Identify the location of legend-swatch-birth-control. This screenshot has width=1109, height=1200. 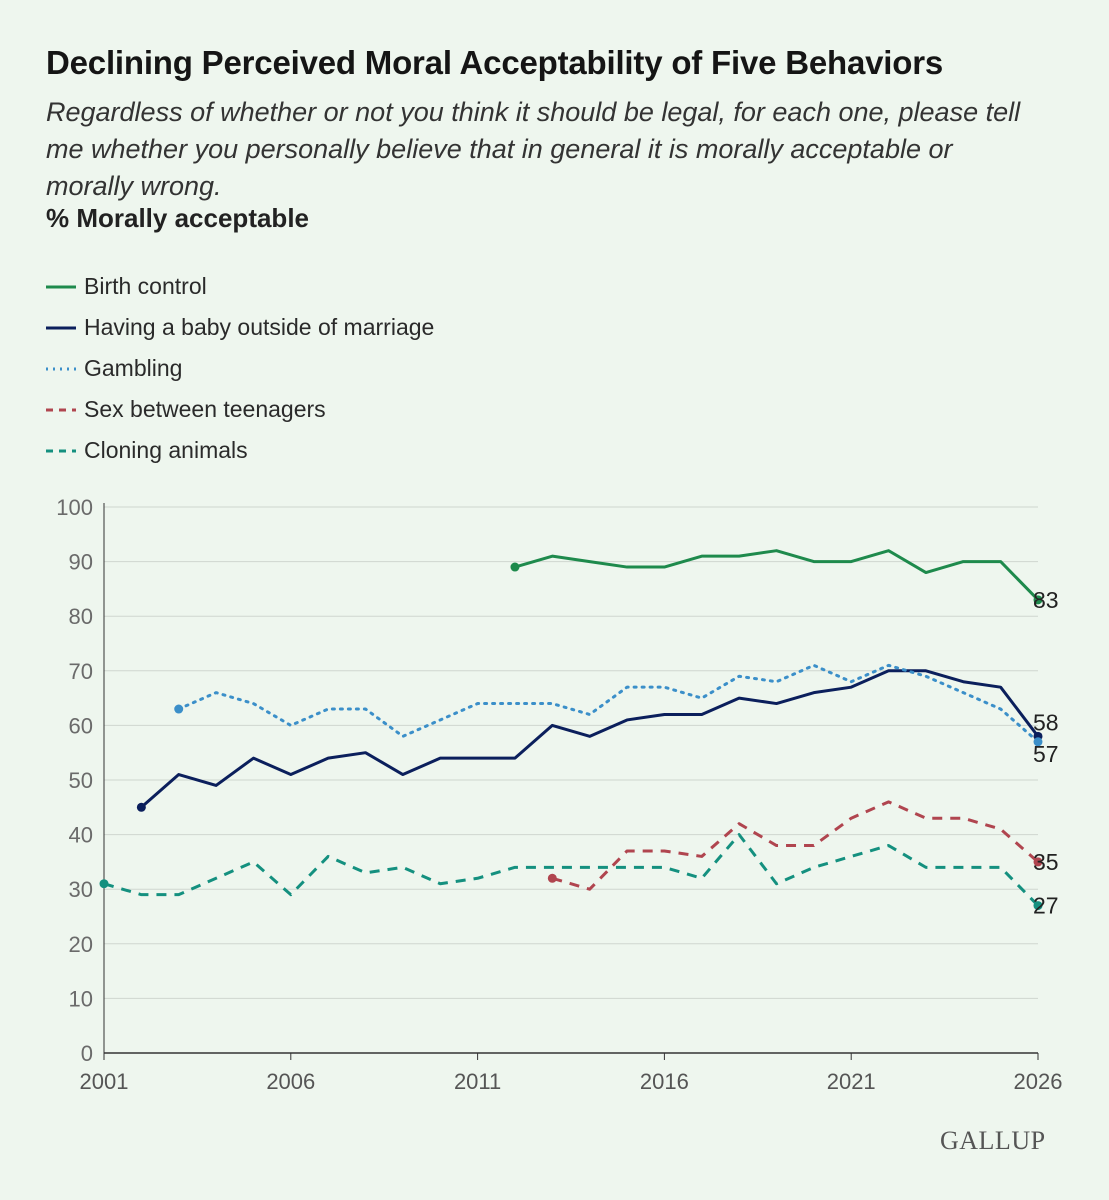
(61, 286).